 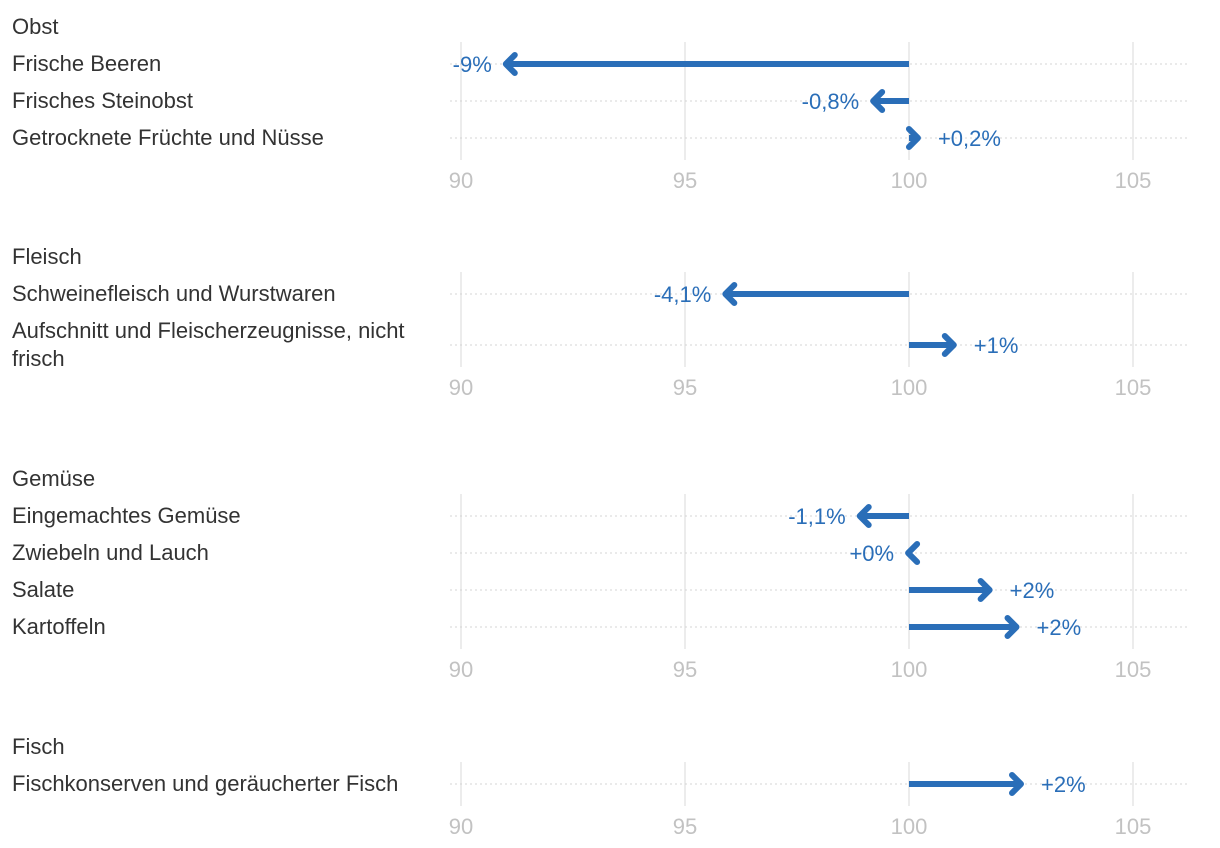 What do you see at coordinates (43, 589) in the screenshot?
I see `row-label: Salate` at bounding box center [43, 589].